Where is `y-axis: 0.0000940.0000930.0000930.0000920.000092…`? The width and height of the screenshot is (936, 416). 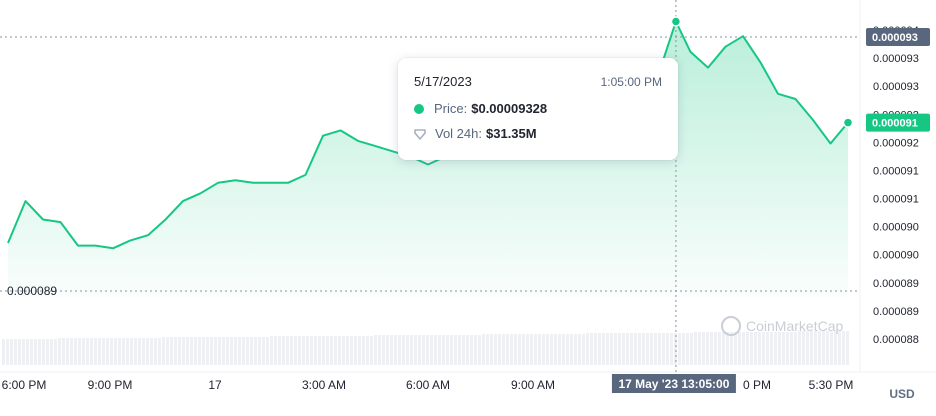
y-axis: 0.0000940.0000930.0000930.0000920.000092… is located at coordinates (898, 185).